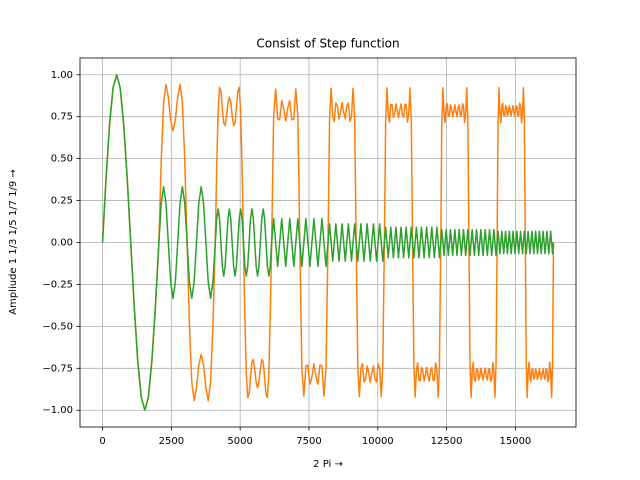 The width and height of the screenshot is (640, 480). Describe the element at coordinates (171, 441) in the screenshot. I see `x-tick-label: 2500` at that location.